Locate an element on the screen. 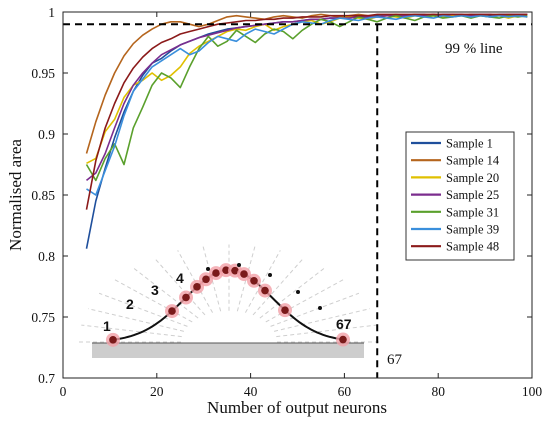  legend-entry: Sample 48 is located at coordinates (472, 247).